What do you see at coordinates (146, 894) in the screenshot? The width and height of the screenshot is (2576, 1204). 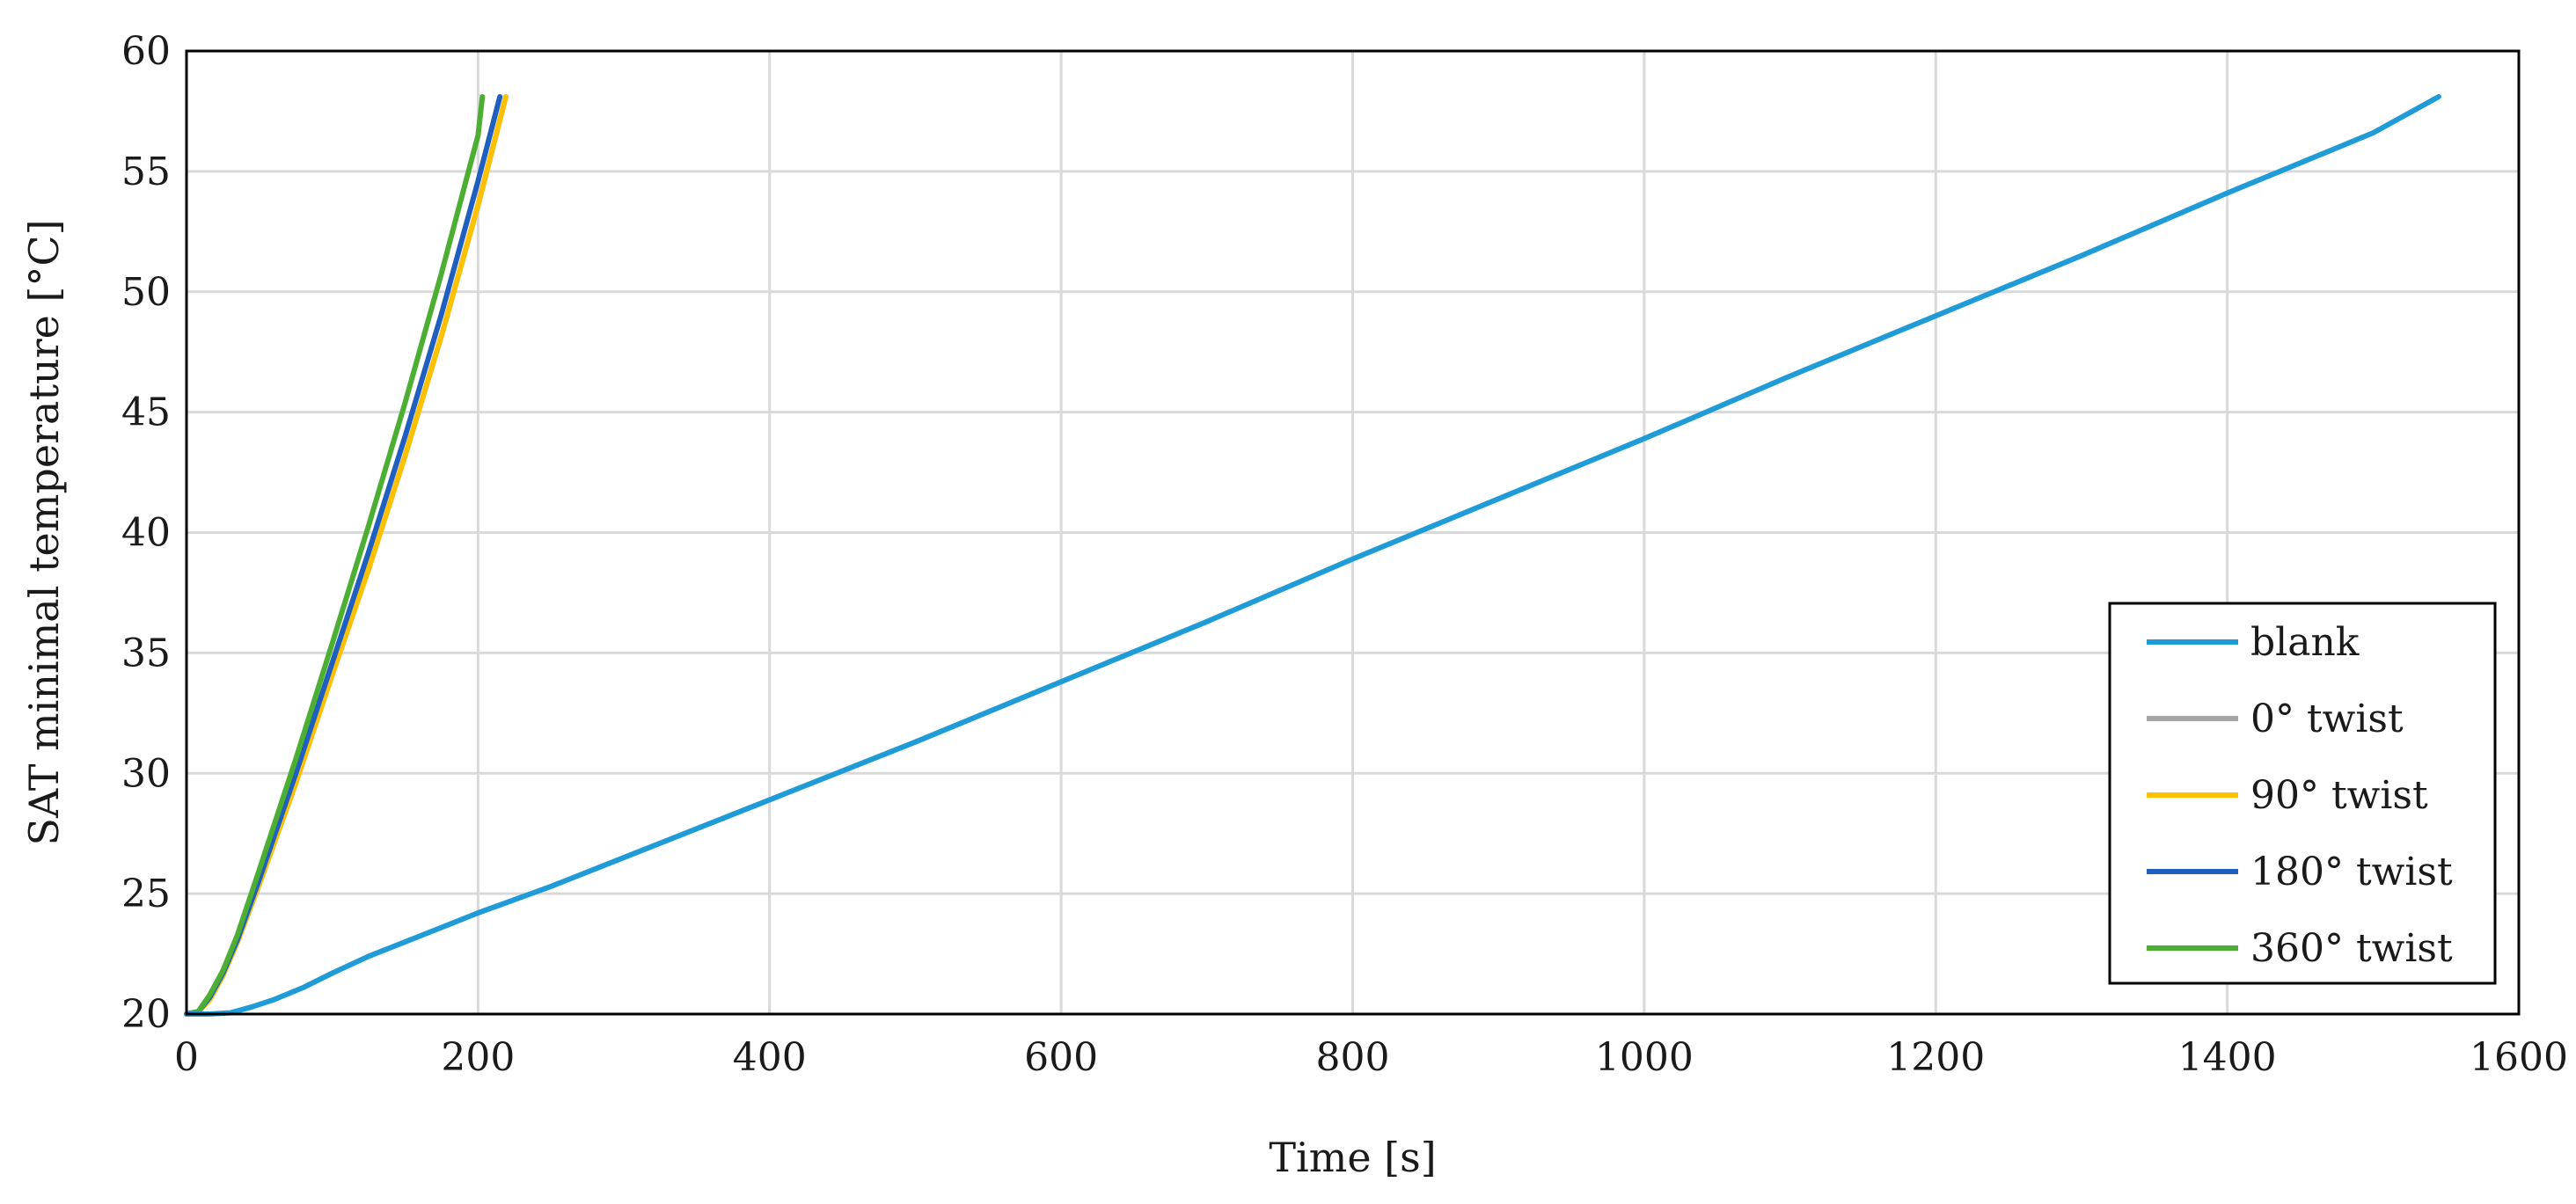 I see `y-tick-label: 25` at bounding box center [146, 894].